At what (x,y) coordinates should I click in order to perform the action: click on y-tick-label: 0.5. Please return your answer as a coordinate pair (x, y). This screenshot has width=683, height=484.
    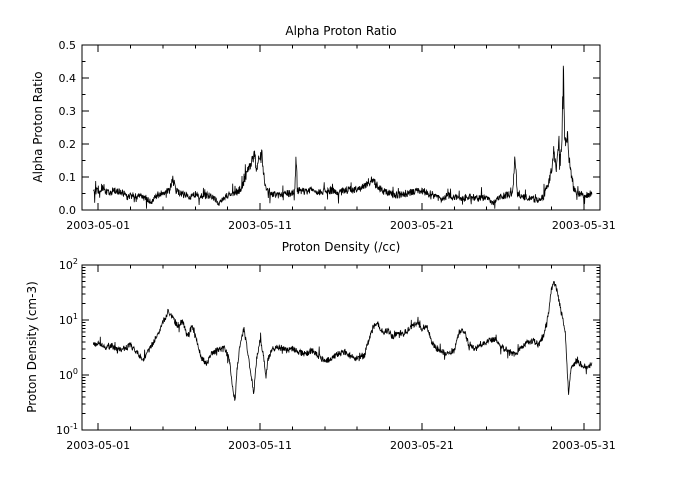
    Looking at the image, I should click on (68, 45).